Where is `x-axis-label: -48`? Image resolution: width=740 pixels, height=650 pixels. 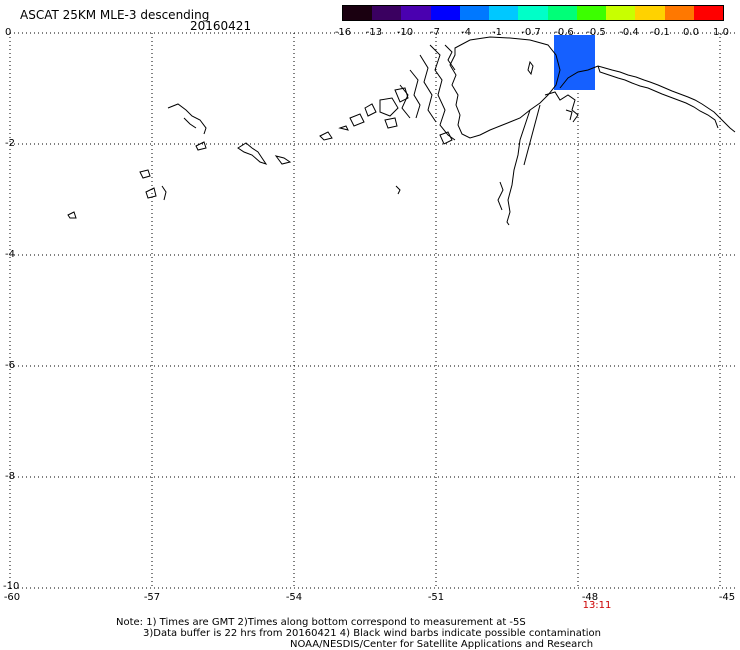
x-axis-label: -48 is located at coordinates (590, 597).